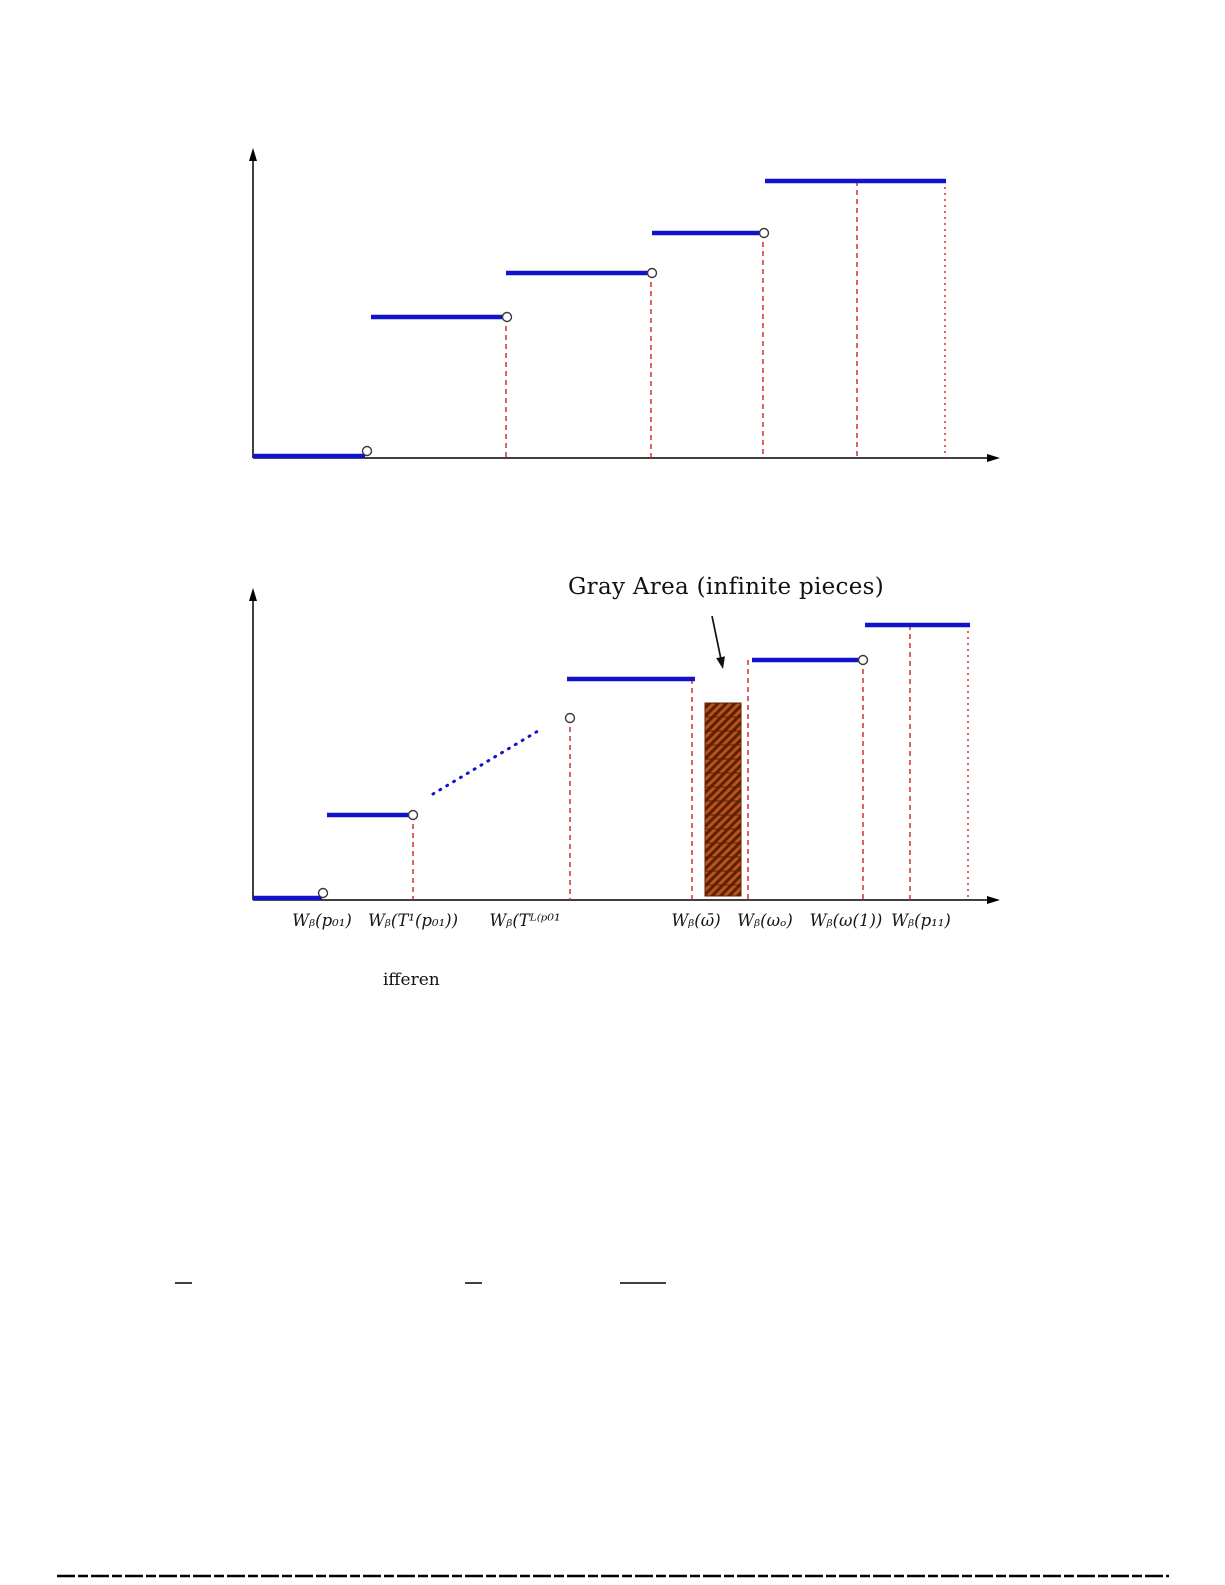 This screenshot has height=1585, width=1225. What do you see at coordinates (717, 638) in the screenshot?
I see `annotation-arrow-shaft` at bounding box center [717, 638].